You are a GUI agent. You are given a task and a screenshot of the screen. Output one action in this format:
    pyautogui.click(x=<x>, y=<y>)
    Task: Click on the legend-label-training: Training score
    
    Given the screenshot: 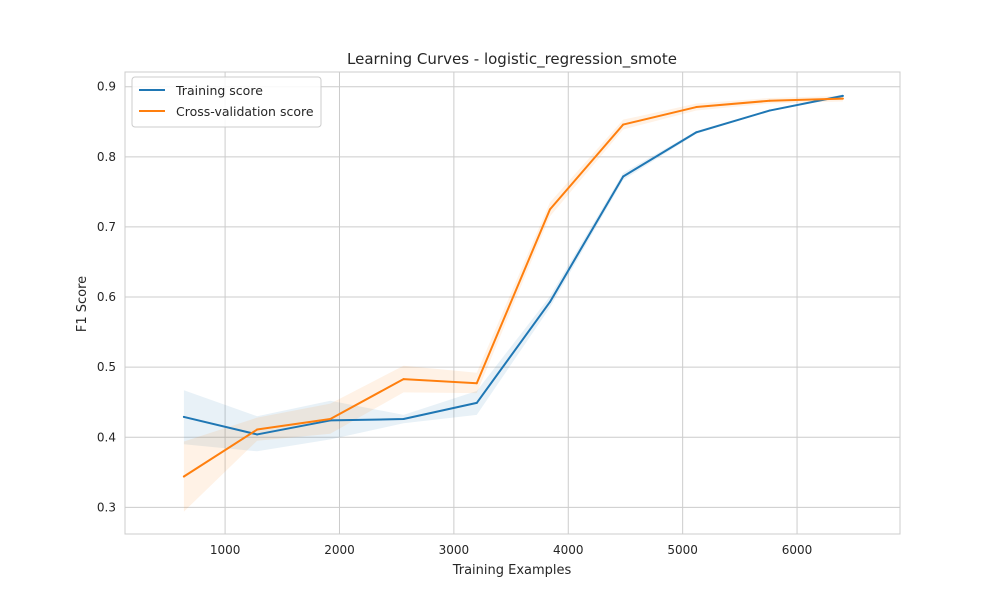 What is the action you would take?
    pyautogui.click(x=219, y=90)
    